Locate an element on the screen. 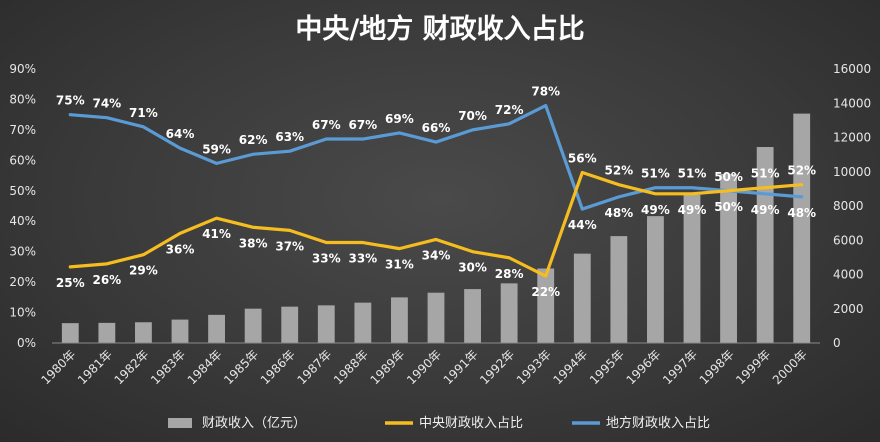  central-share-data-label: 30% is located at coordinates (472, 268).